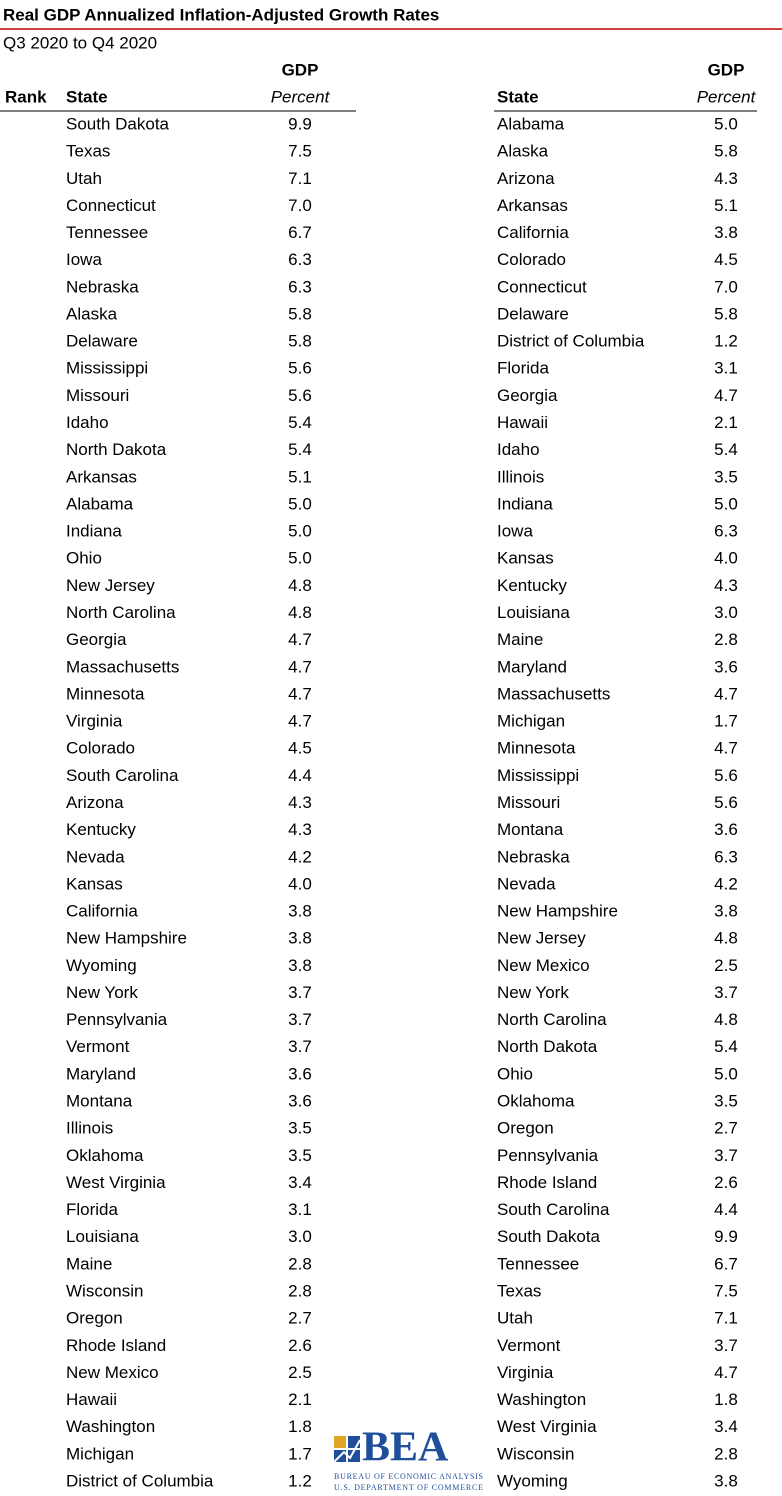 The image size is (782, 1496). What do you see at coordinates (518, 96) in the screenshot?
I see `state-header: State` at bounding box center [518, 96].